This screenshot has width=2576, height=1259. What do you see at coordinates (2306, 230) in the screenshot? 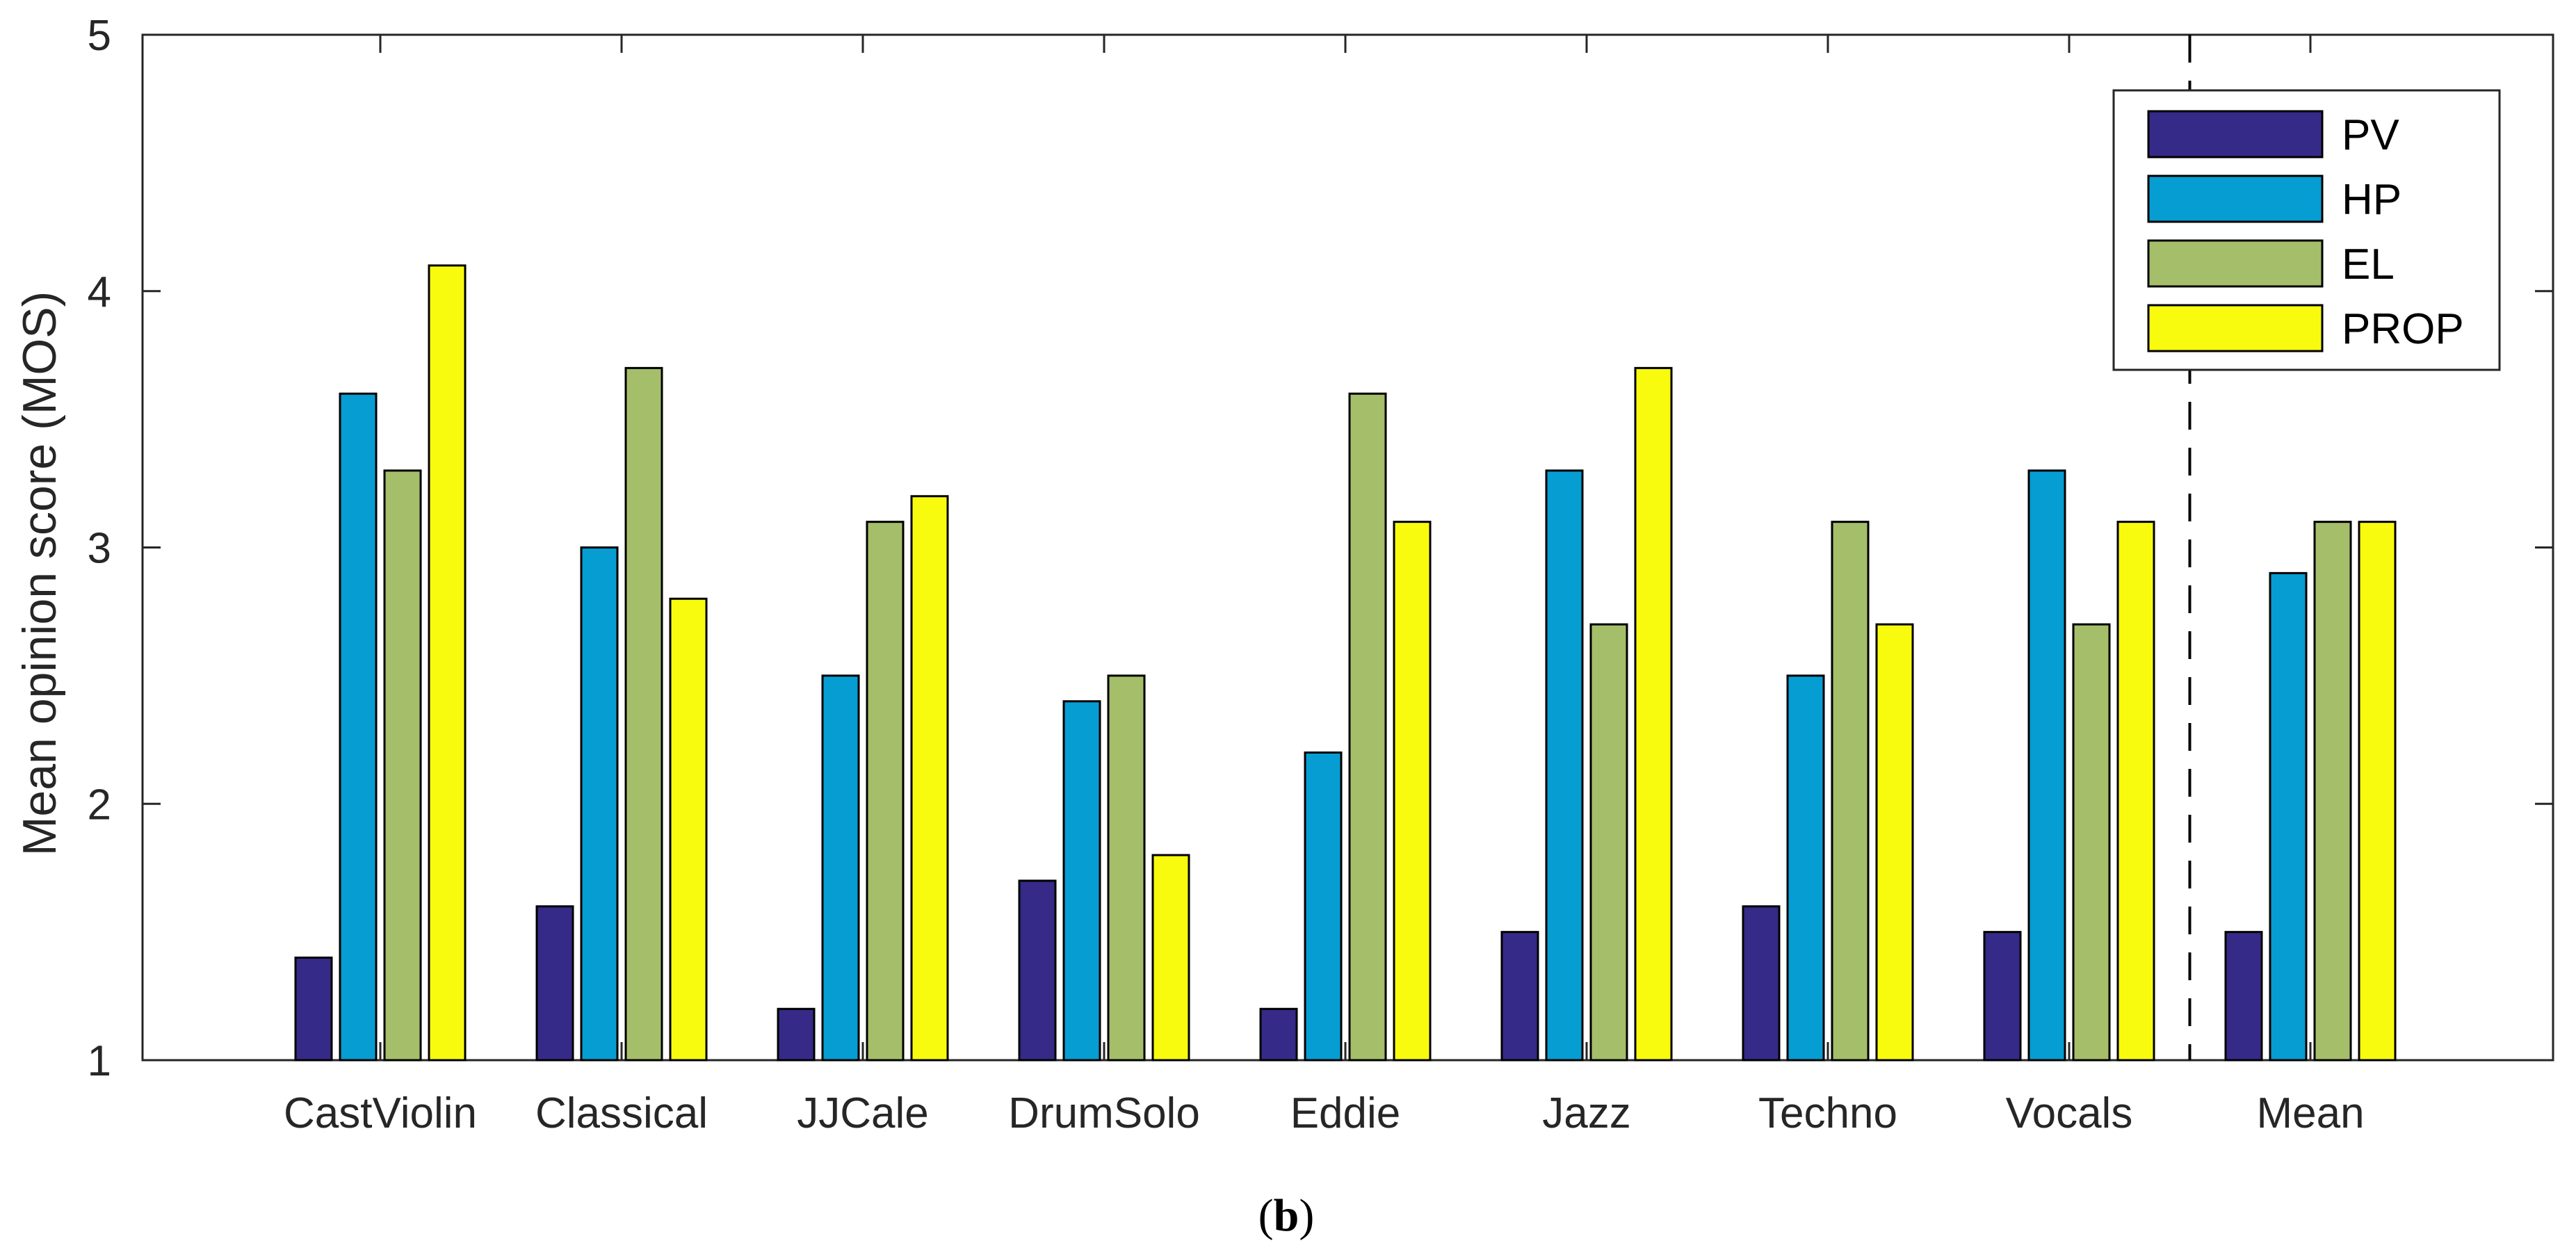
I see `legend: PV HP EL PROP` at bounding box center [2306, 230].